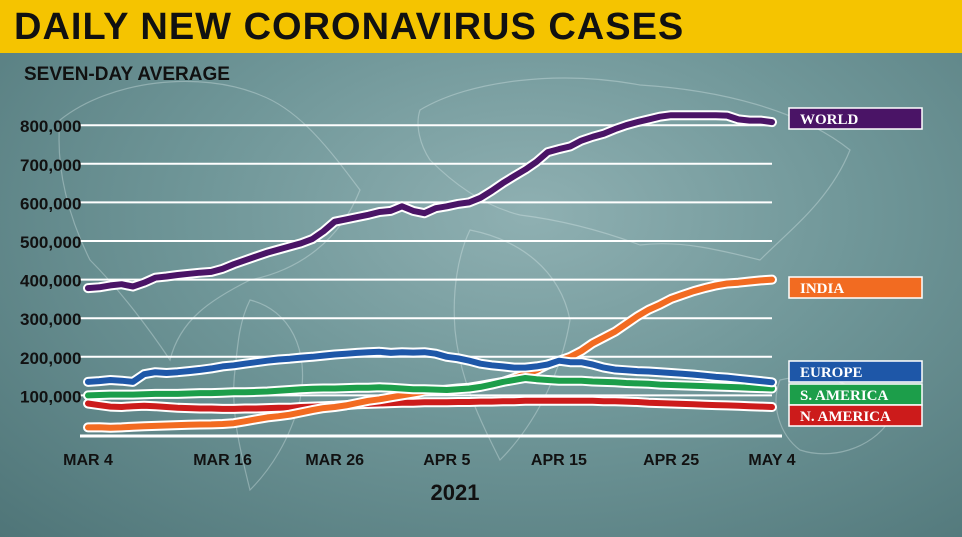 This screenshot has width=962, height=537. Describe the element at coordinates (855, 287) in the screenshot. I see `series-label-india: INDIA` at that location.